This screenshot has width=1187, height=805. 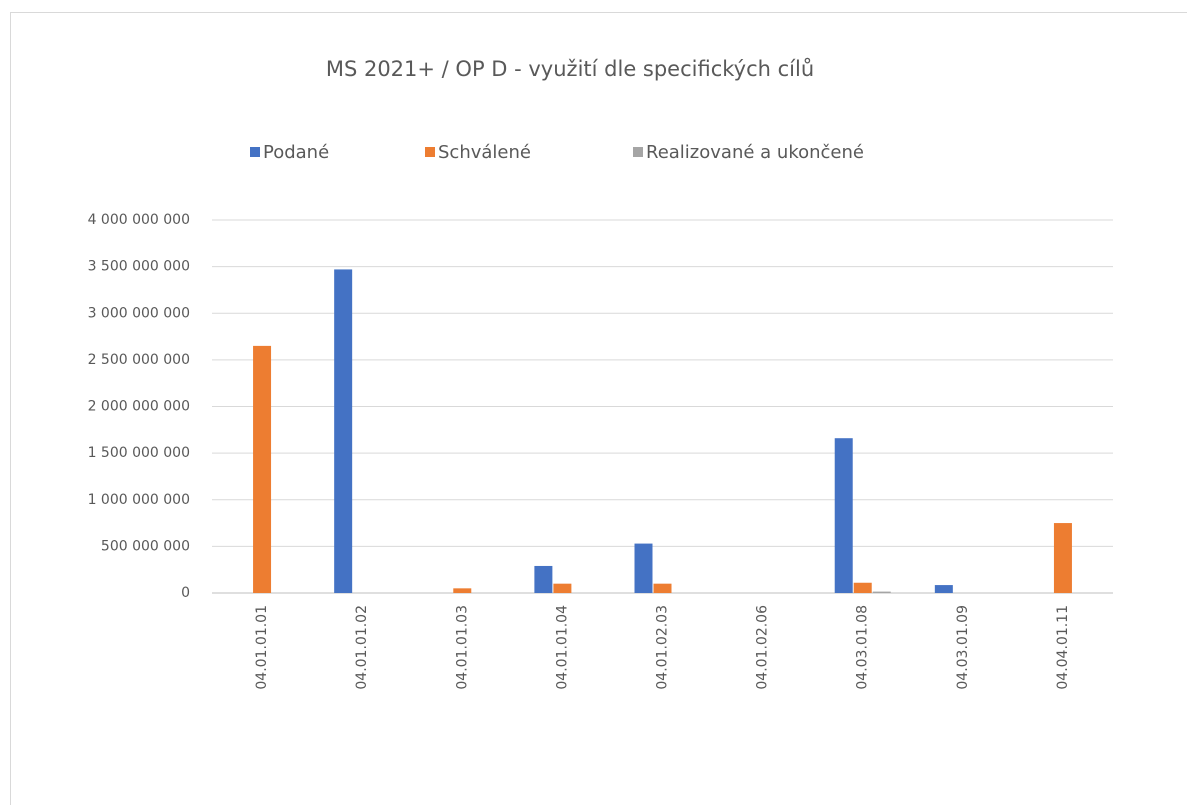 What do you see at coordinates (663, 647) in the screenshot?
I see `x-tick-label: 04.01.02.03` at bounding box center [663, 647].